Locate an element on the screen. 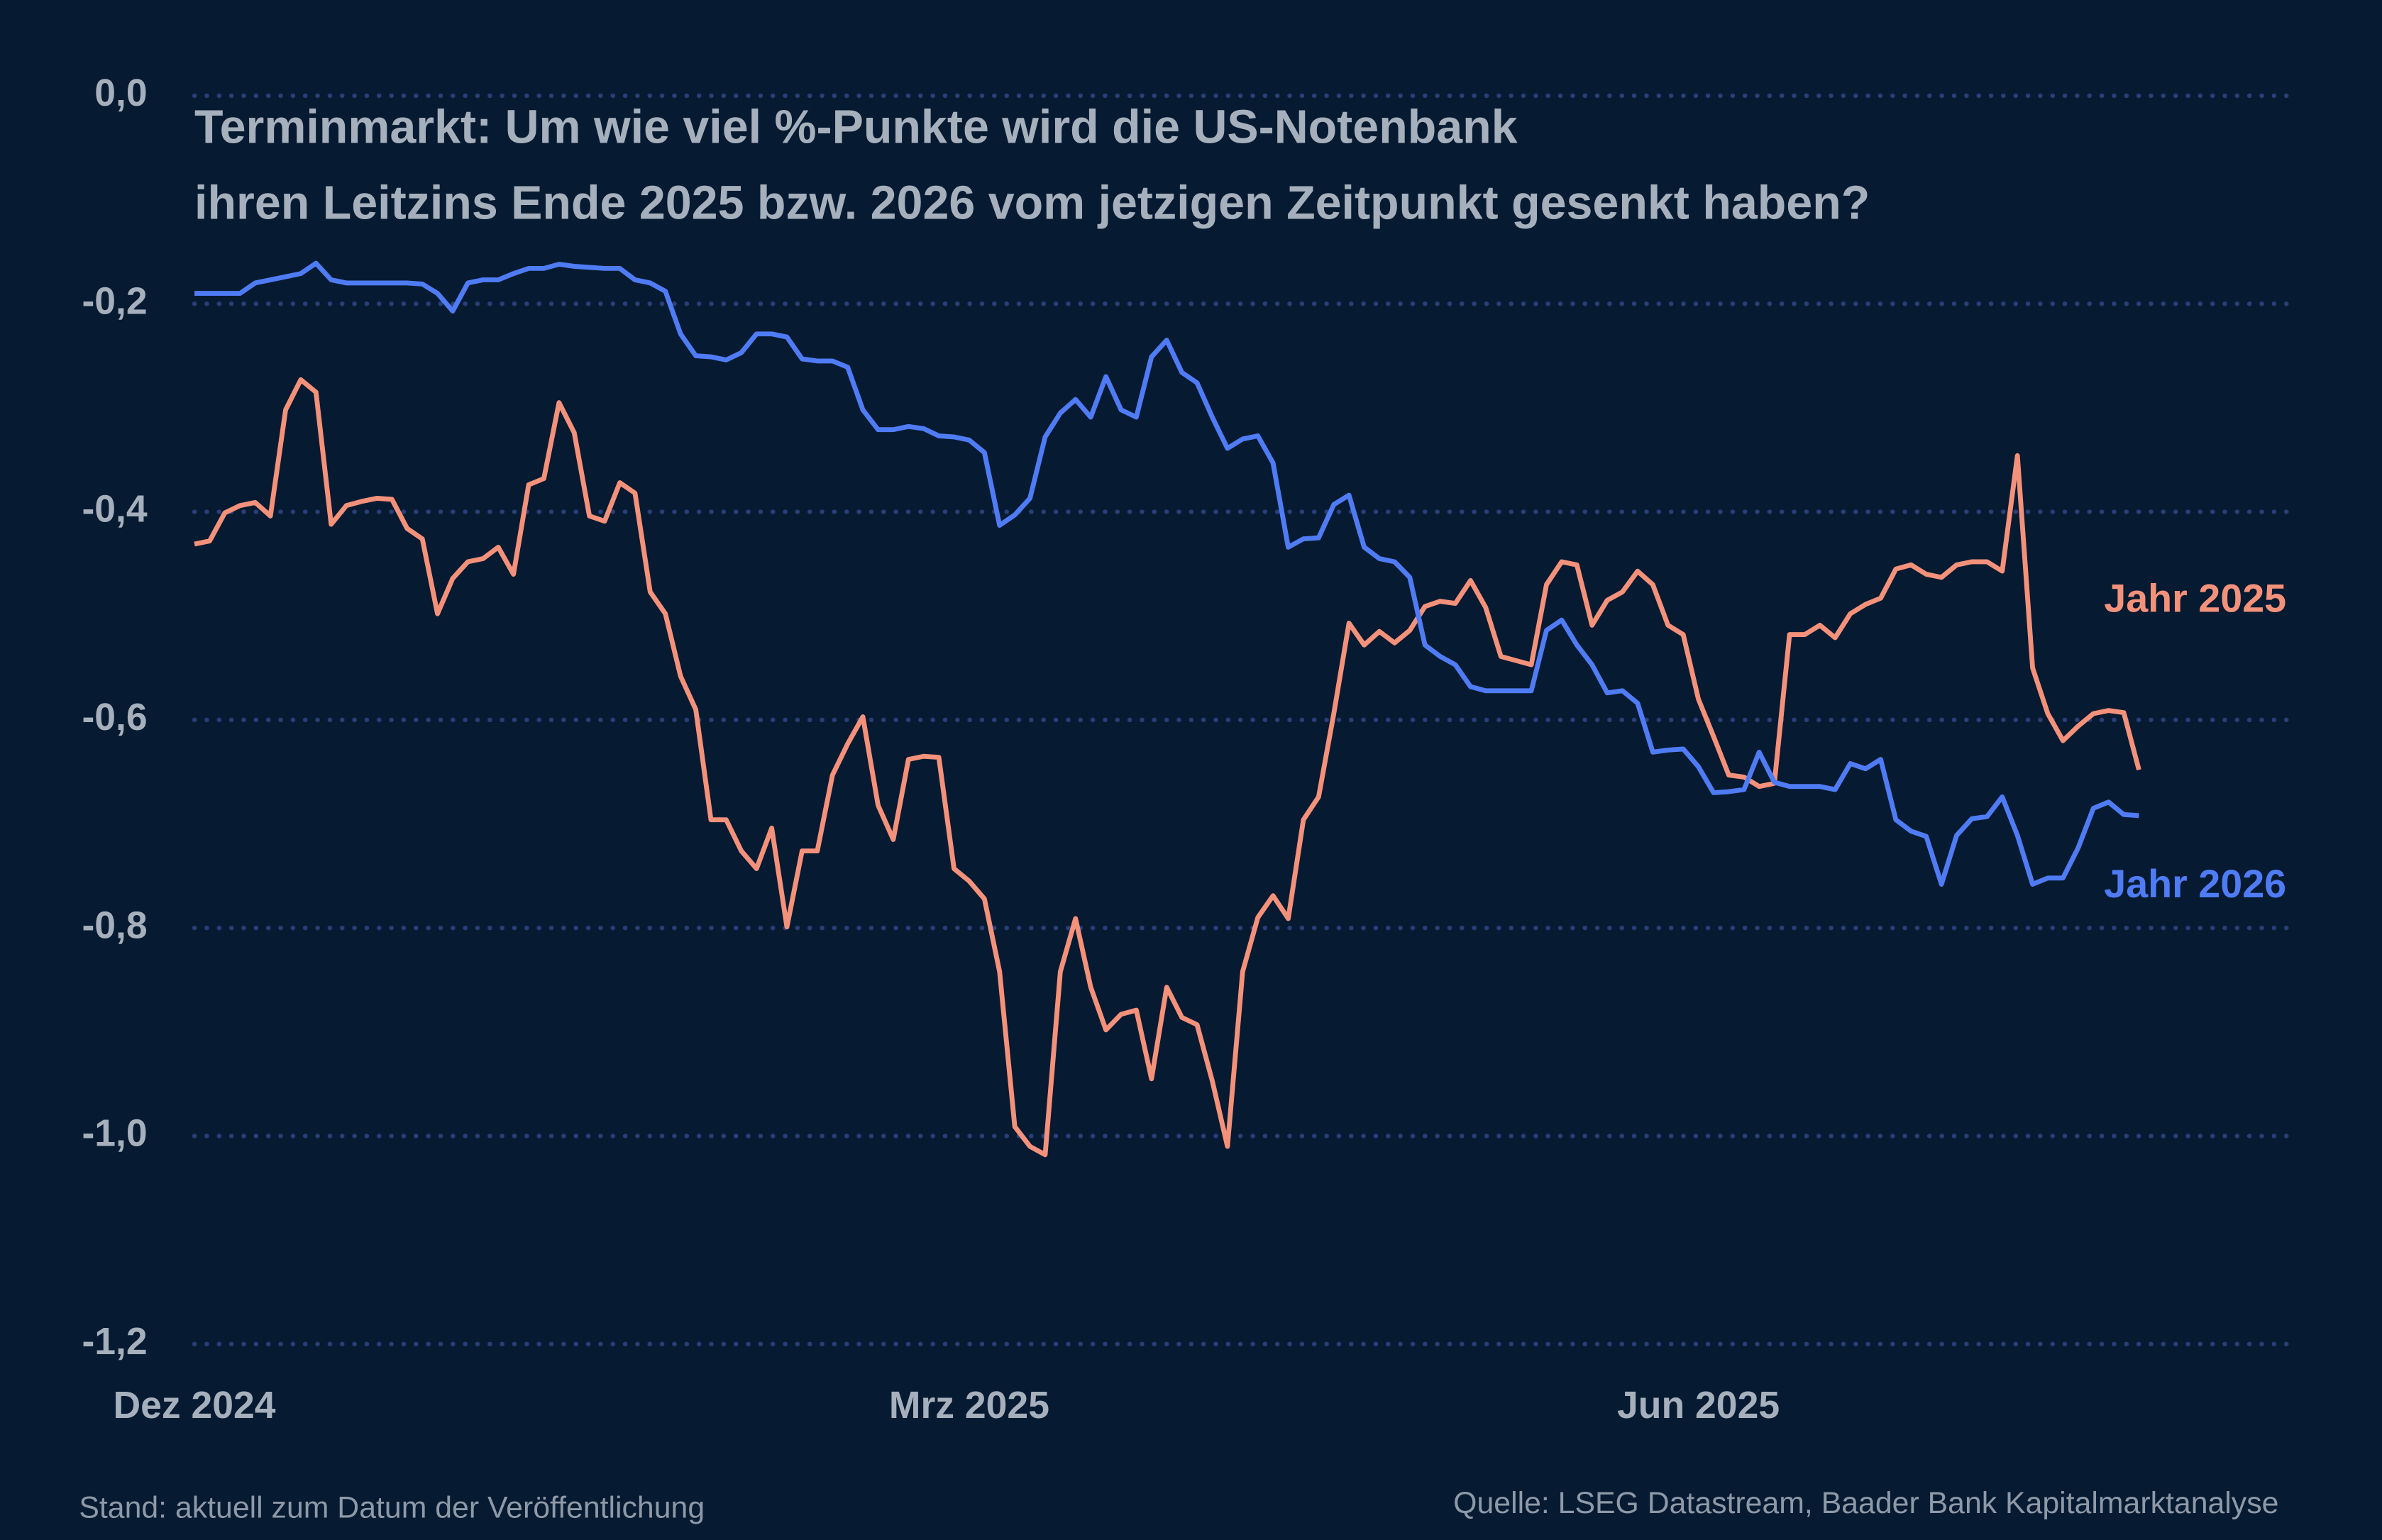 This screenshot has width=2382, height=1540. series-label: Jahr 2025 is located at coordinates (2195, 599).